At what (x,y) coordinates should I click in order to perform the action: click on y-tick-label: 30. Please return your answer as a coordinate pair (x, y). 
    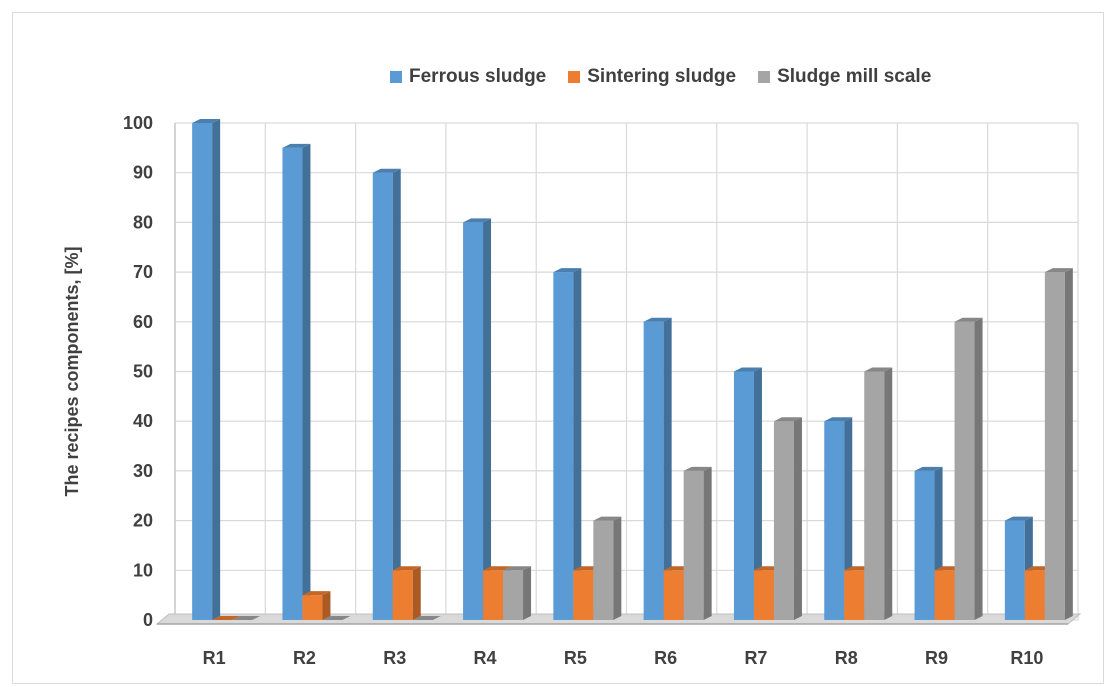
    Looking at the image, I should click on (143, 471).